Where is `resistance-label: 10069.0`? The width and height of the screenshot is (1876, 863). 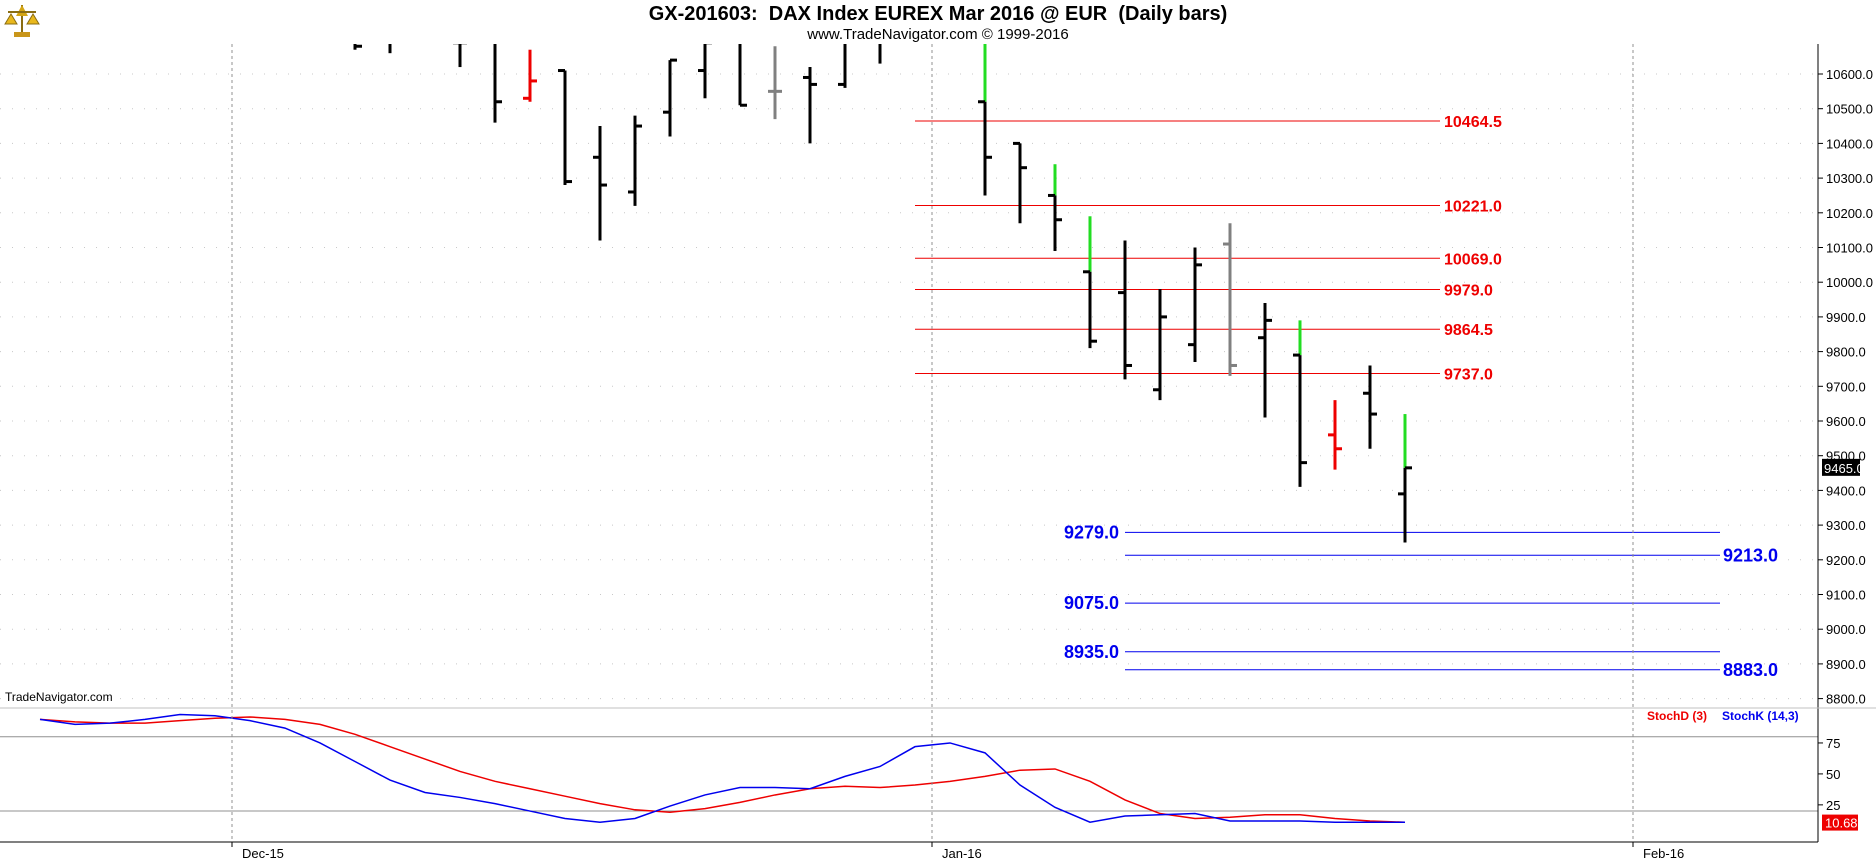 resistance-label: 10069.0 is located at coordinates (1473, 259).